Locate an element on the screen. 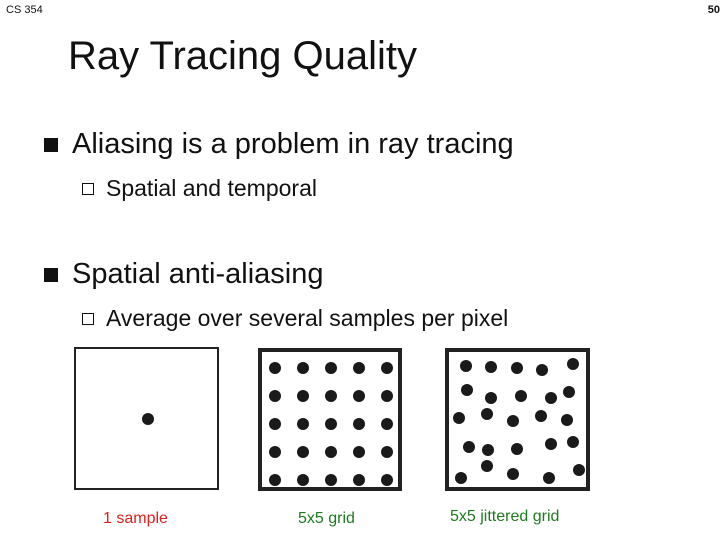  jittered-sample-panel is located at coordinates (517, 419).